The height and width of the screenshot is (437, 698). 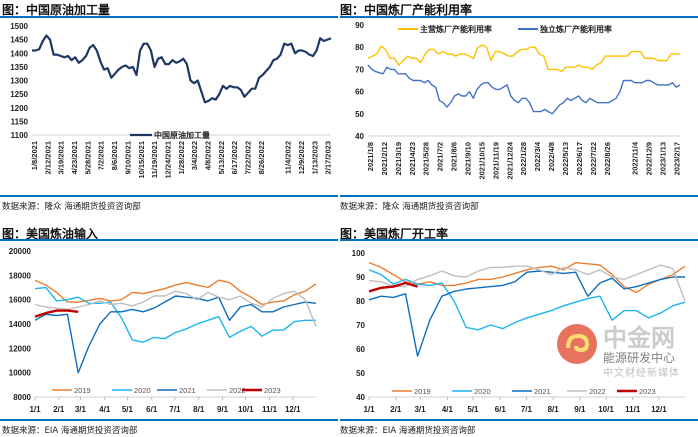 What do you see at coordinates (639, 338) in the screenshot?
I see `watermark-brand: 中金网` at bounding box center [639, 338].